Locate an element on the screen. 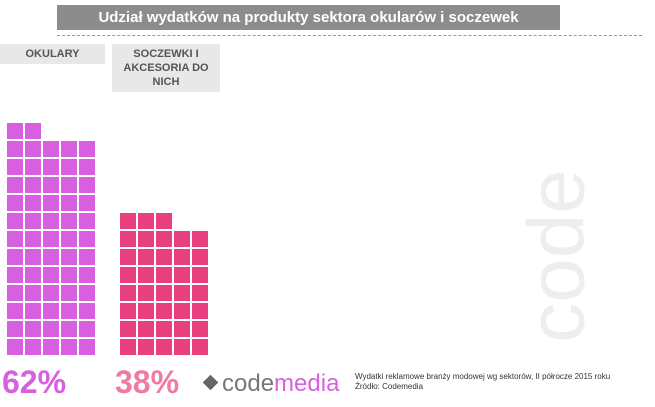 The image size is (655, 407). divider is located at coordinates (349, 35).